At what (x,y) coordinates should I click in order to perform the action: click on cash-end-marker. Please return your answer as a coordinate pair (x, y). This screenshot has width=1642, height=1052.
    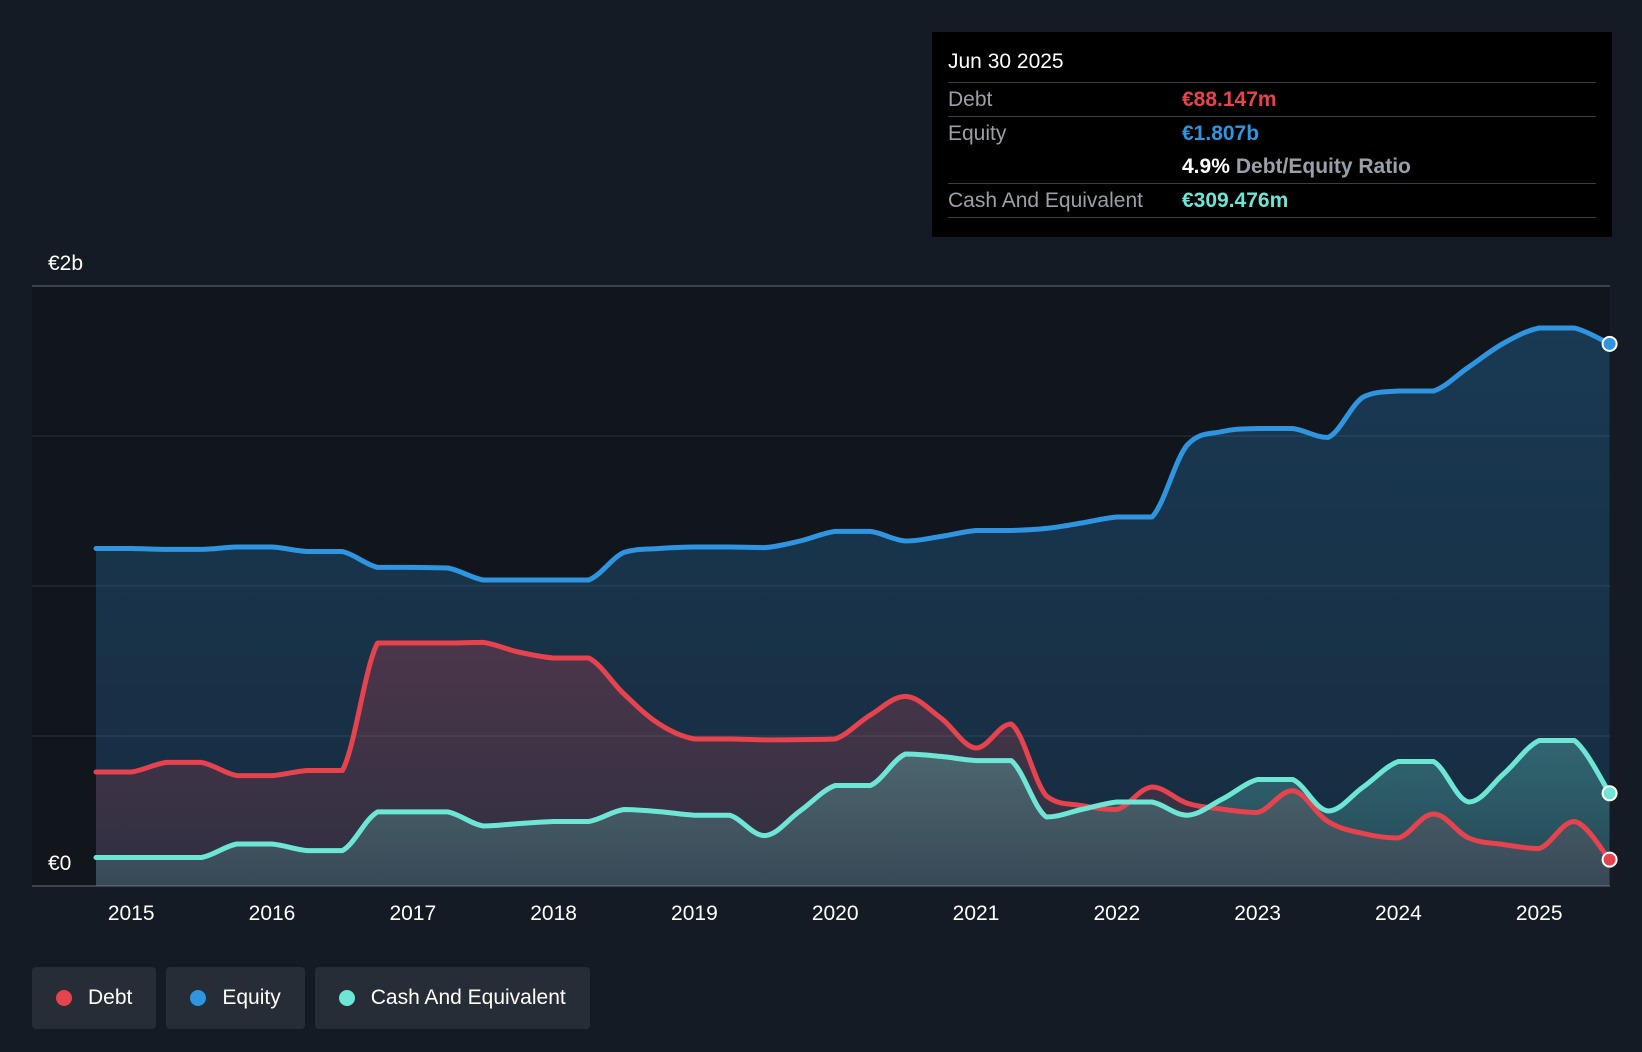
    Looking at the image, I should click on (1609, 793).